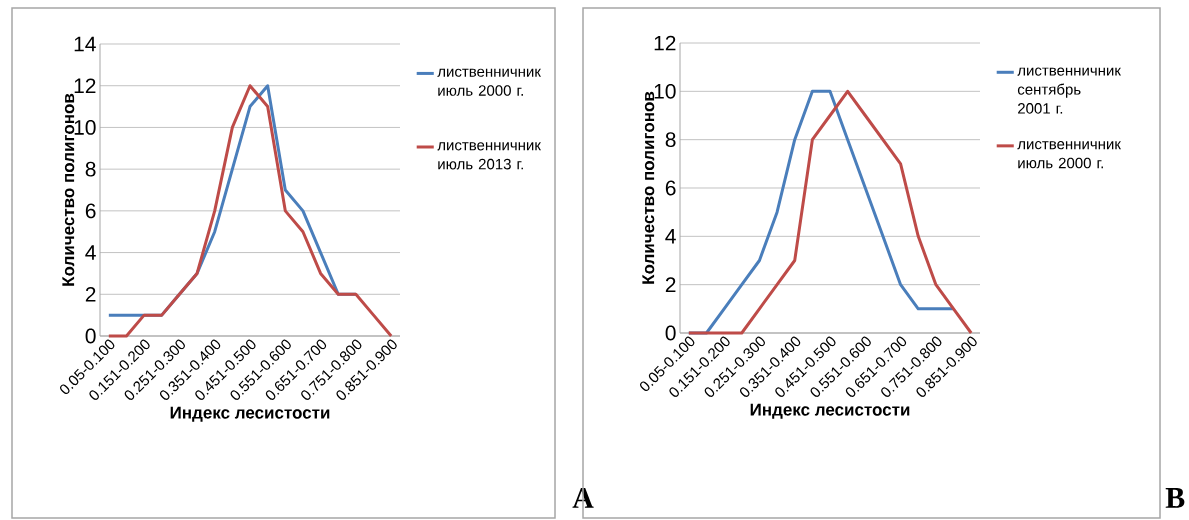 Image resolution: width=1189 pixels, height=520 pixels. Describe the element at coordinates (1069, 90) in the screenshot. I see `legend-label: лиственничник сентябрь 2001 г.` at that location.